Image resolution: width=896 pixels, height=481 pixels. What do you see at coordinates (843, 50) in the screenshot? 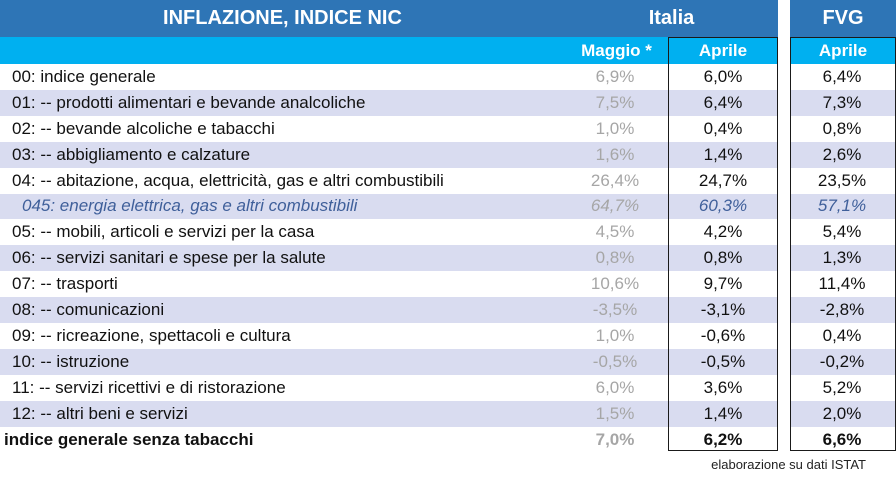
I see `col-header-aprile-fvg: Aprile` at bounding box center [843, 50].